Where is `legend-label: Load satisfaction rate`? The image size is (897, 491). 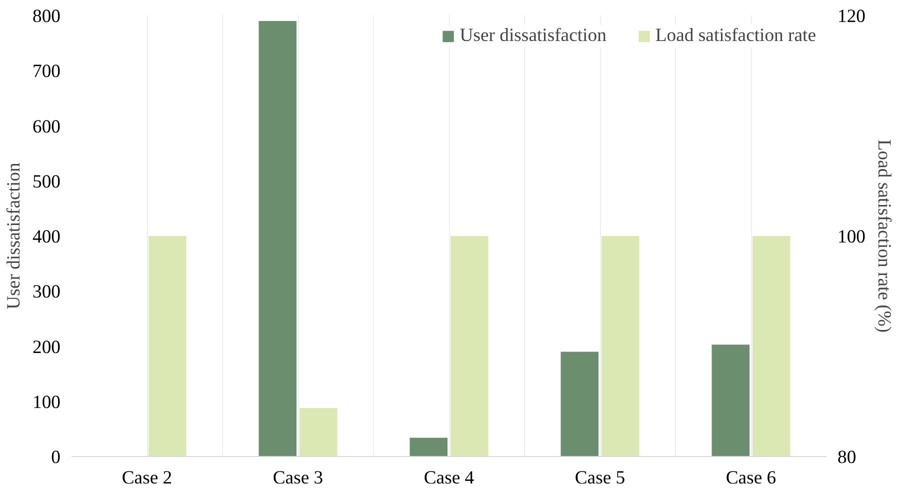
legend-label: Load satisfaction rate is located at coordinates (735, 36).